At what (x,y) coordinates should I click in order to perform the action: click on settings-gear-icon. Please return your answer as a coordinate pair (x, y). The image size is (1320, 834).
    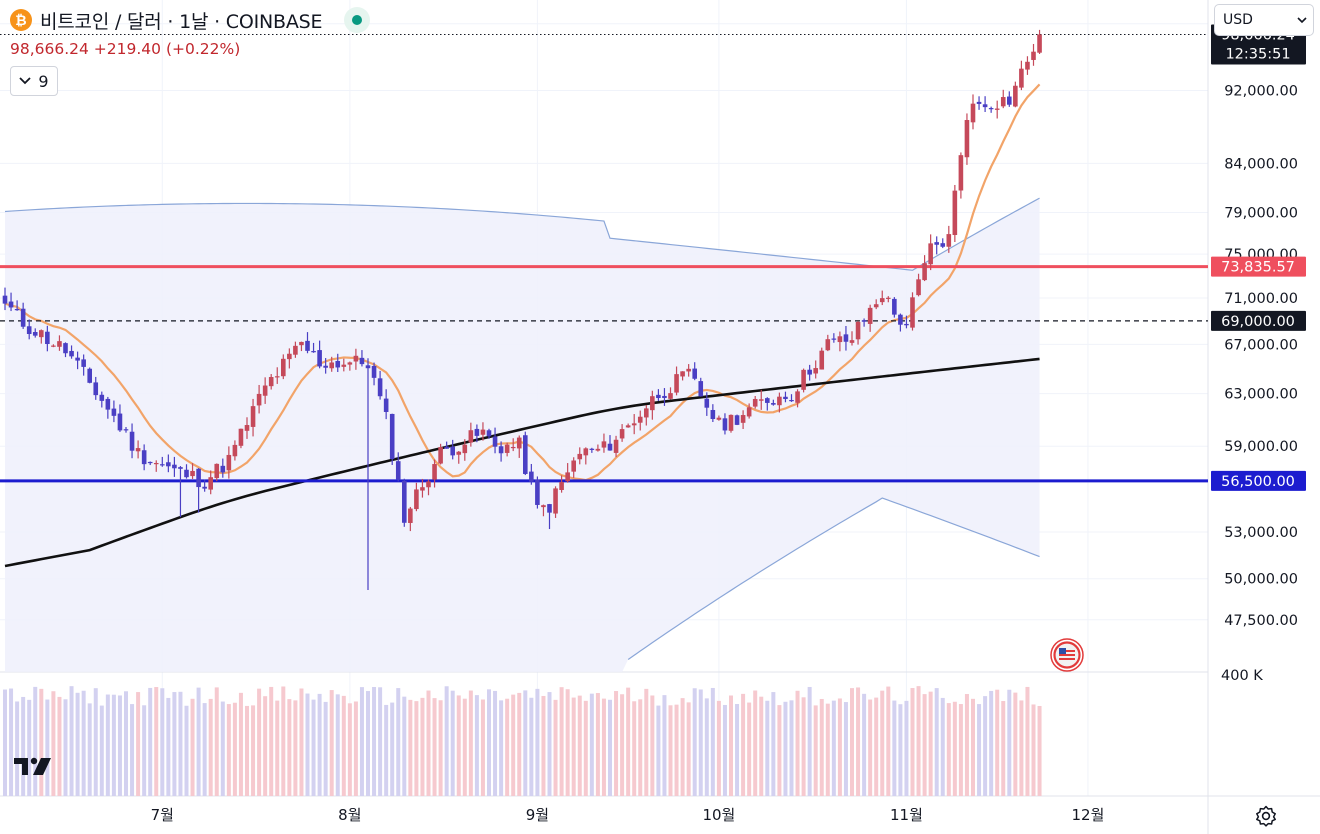
    Looking at the image, I should click on (1266, 816).